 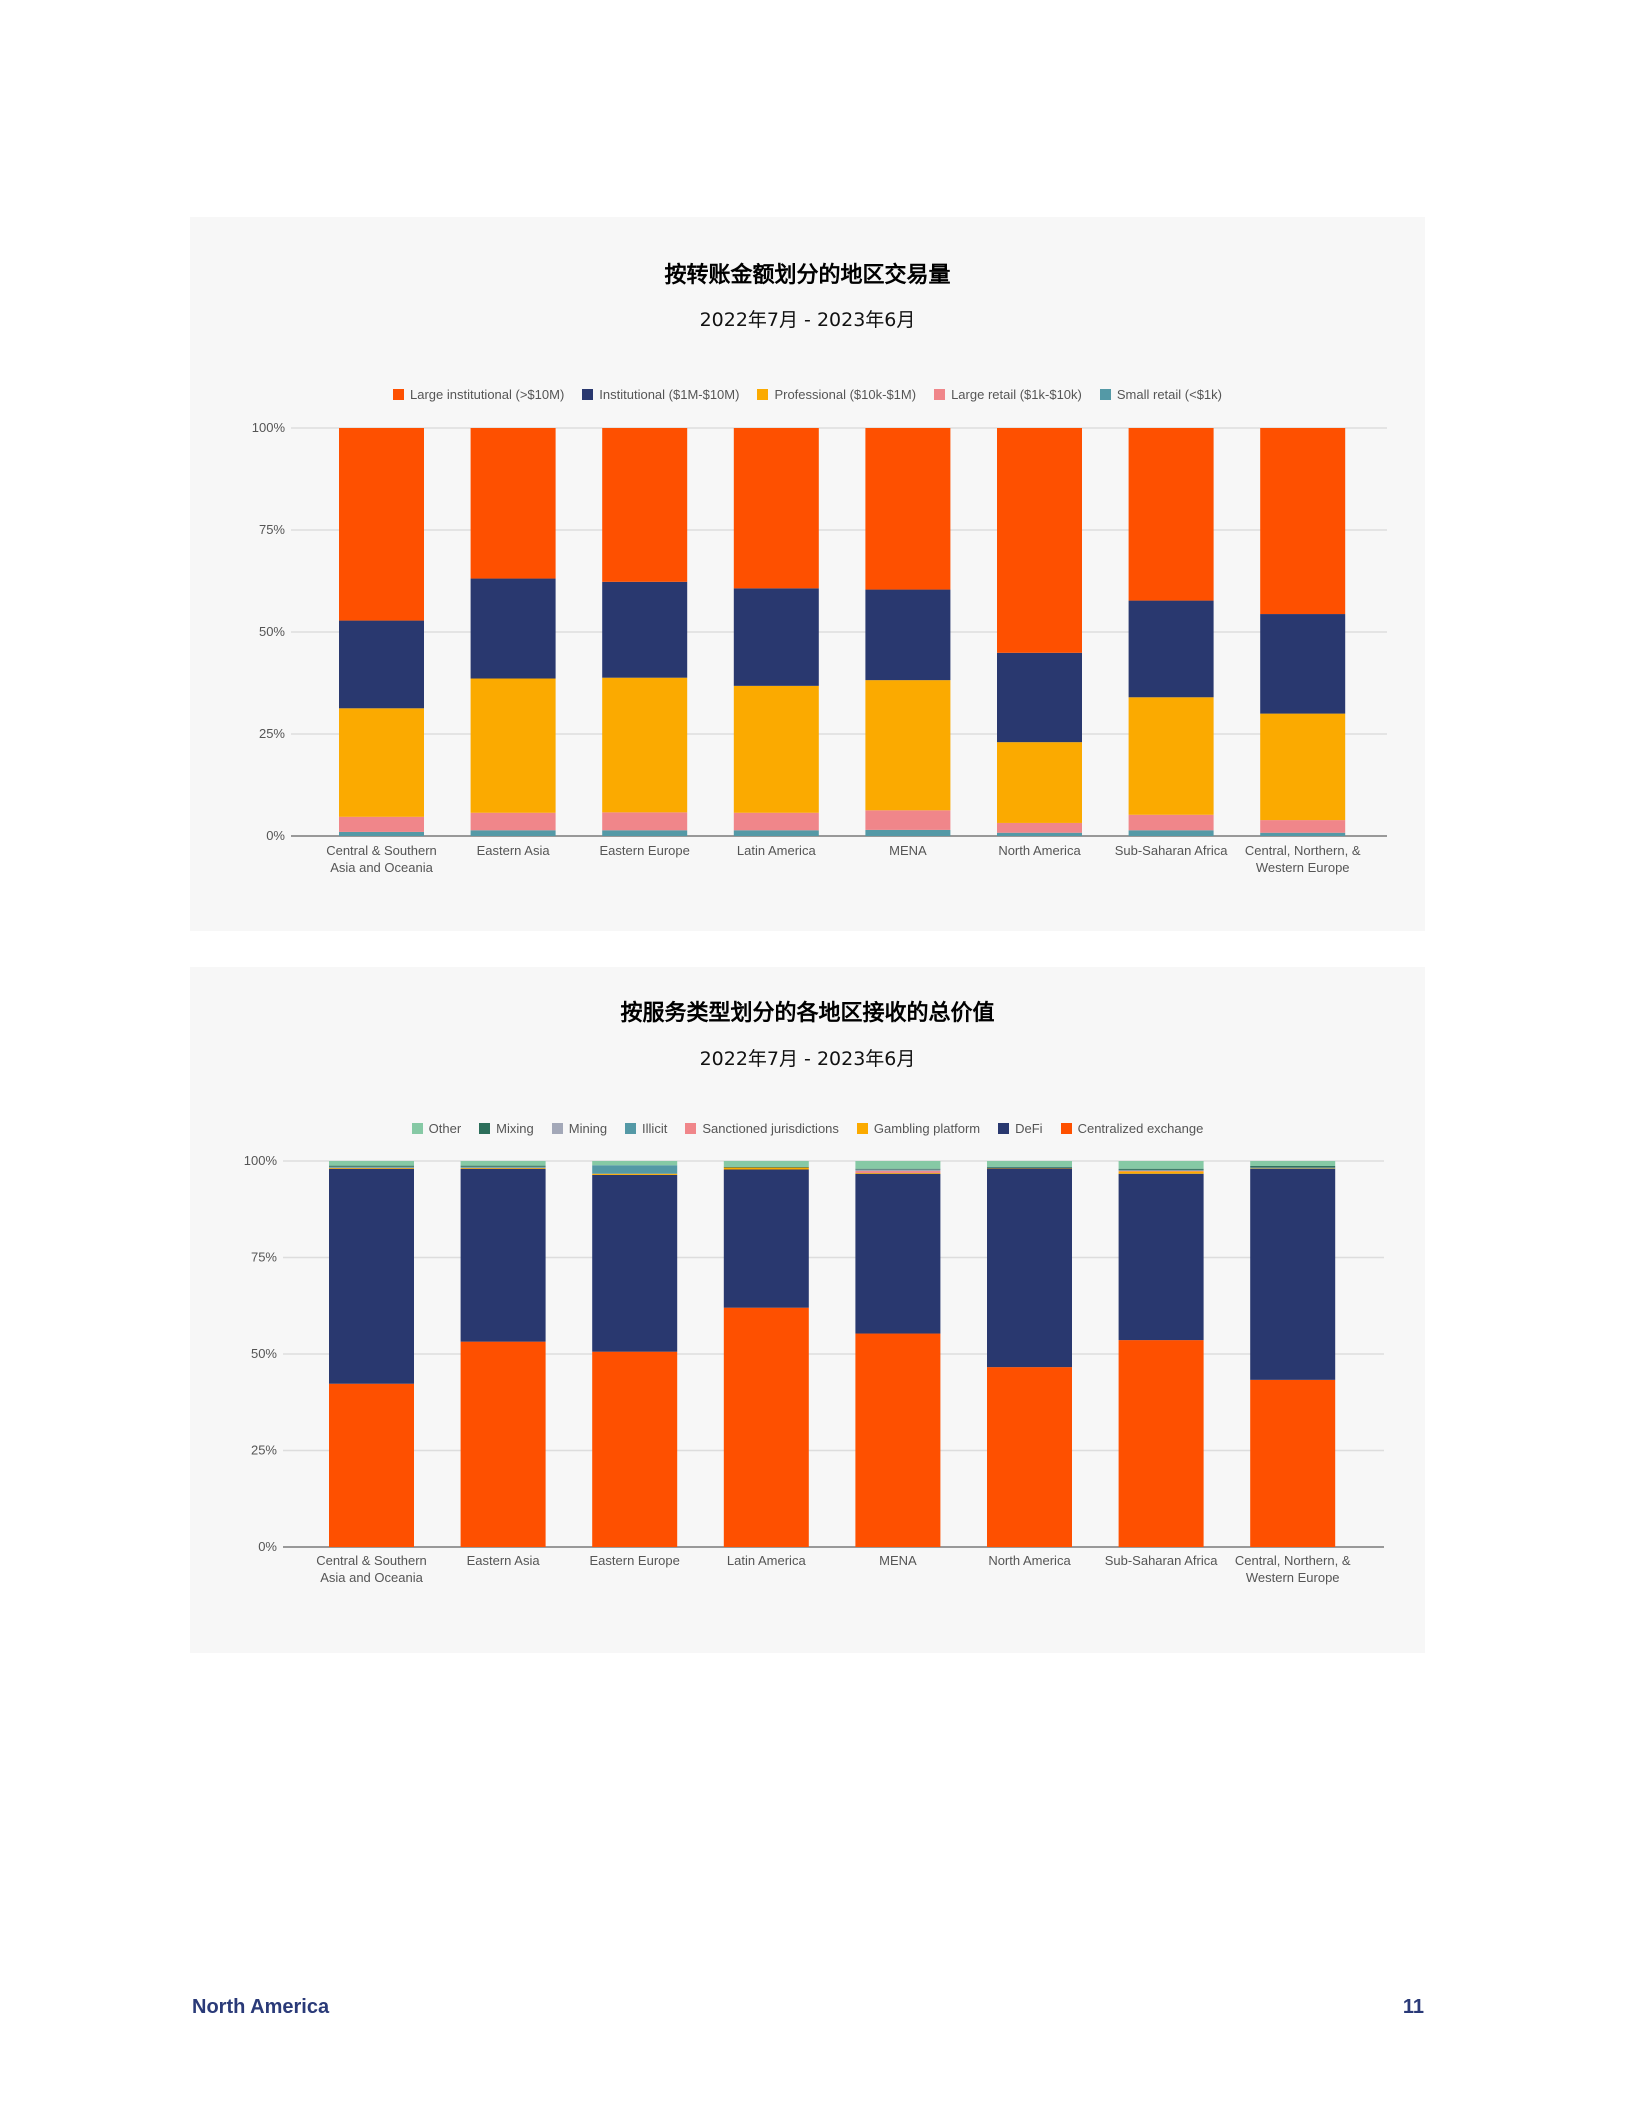 I want to click on legend-item: Large retail ($1k-$10k), so click(x=1008, y=394).